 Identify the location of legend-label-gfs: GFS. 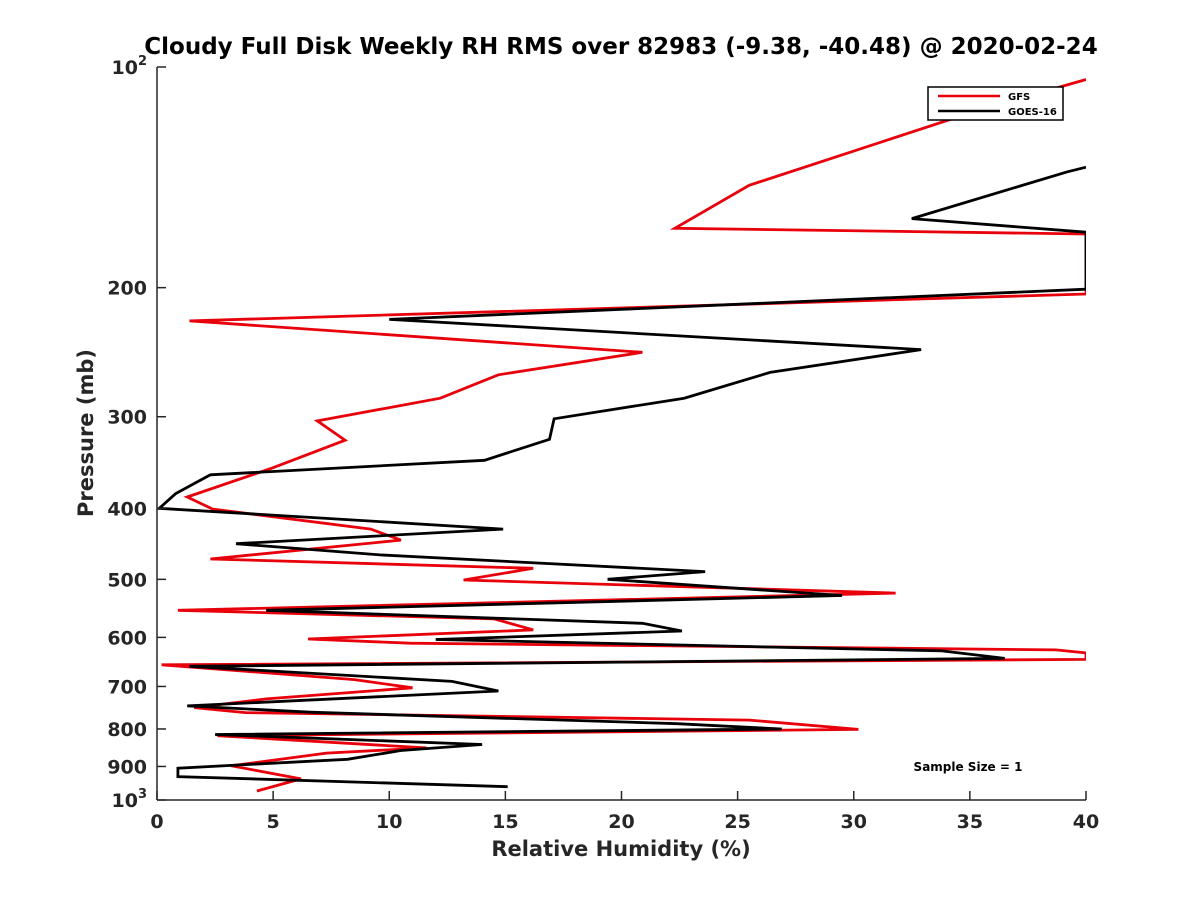
(1019, 97).